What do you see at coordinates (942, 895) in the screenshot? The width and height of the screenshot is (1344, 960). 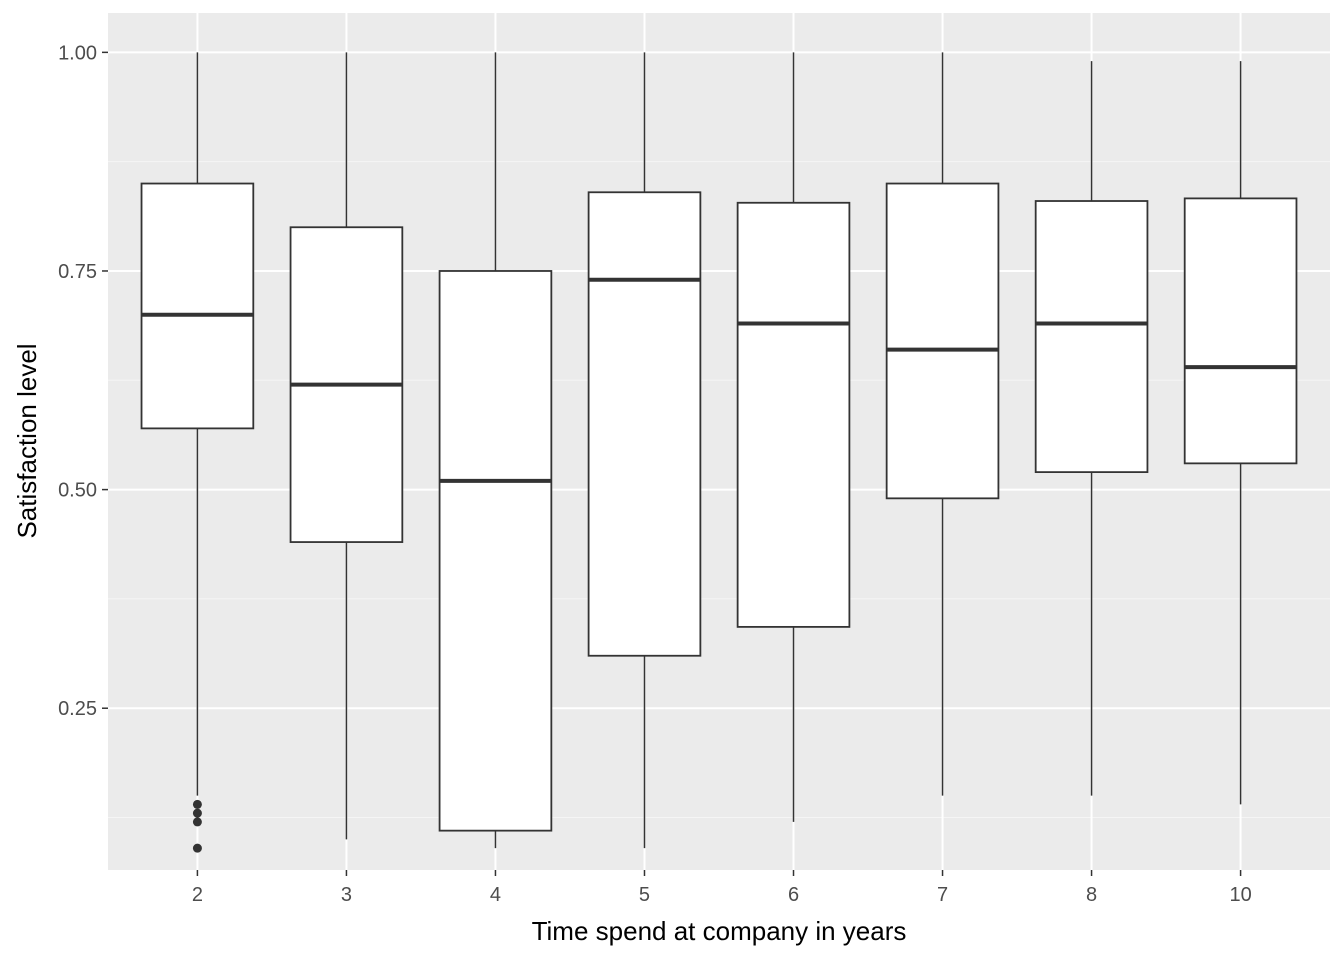 I see `x-tick-label: 7` at bounding box center [942, 895].